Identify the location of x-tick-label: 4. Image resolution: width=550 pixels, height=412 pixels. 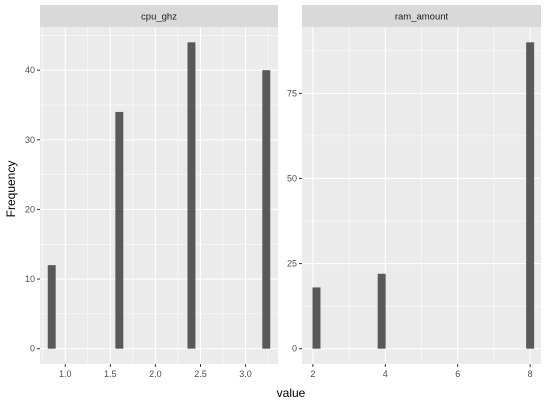
(385, 374).